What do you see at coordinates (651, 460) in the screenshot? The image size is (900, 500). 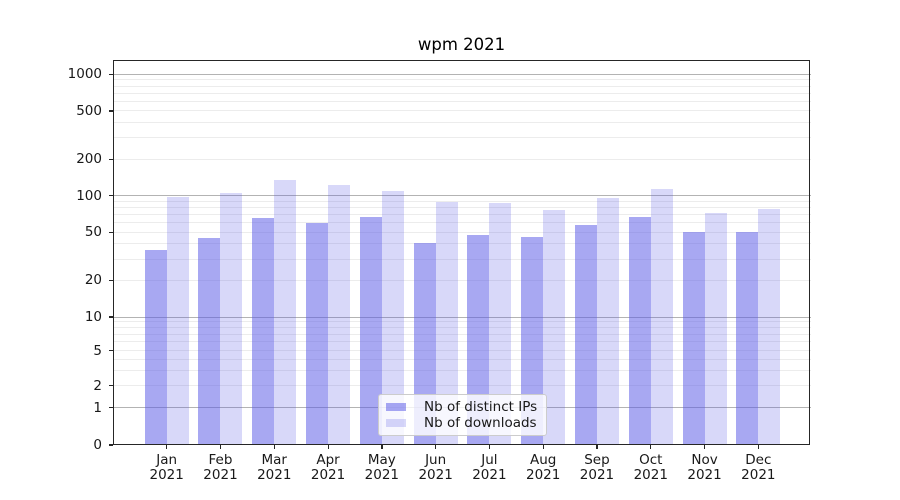 I see `x-tick-month: Oct` at bounding box center [651, 460].